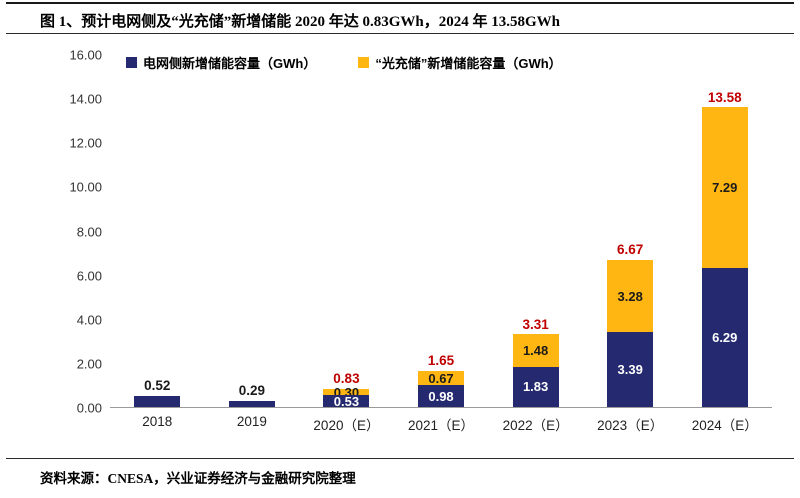  Describe the element at coordinates (724, 425) in the screenshot. I see `x-axis-label: 2024（E）` at that location.